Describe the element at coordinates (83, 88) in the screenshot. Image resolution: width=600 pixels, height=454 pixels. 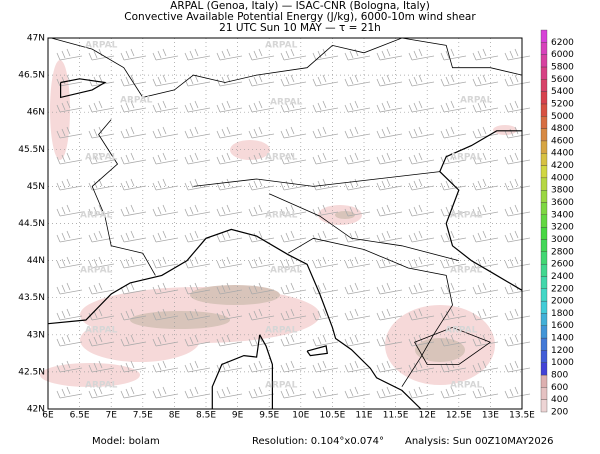
I see `coast-line` at that location.